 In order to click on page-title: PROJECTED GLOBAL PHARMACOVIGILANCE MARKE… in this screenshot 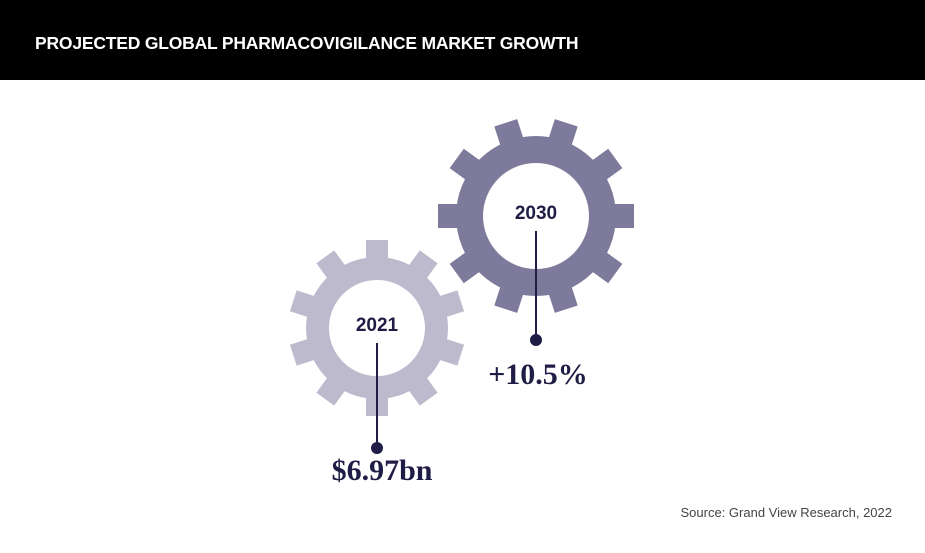, I will do `click(307, 43)`.